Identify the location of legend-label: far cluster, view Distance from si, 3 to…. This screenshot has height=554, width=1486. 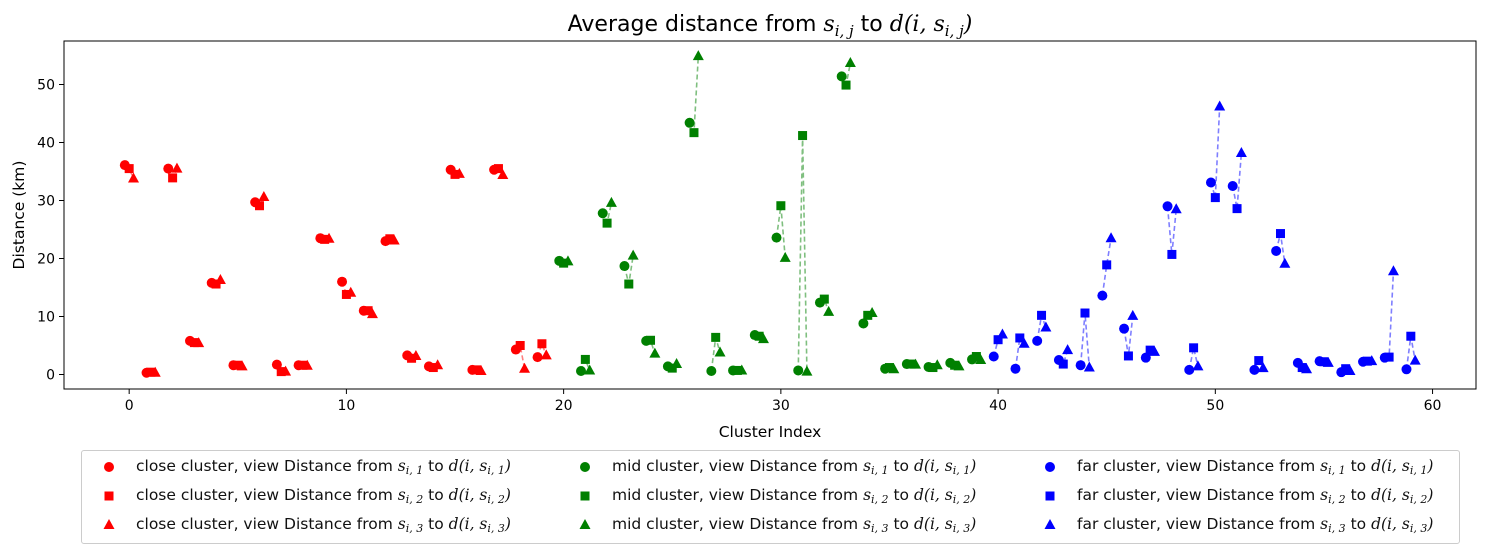
(1255, 525).